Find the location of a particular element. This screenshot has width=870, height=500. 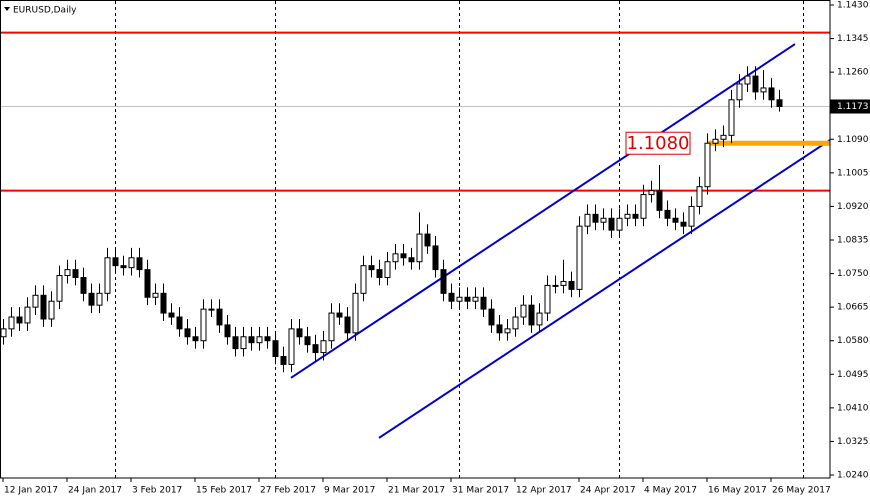

y-tick-label: 1.0750 is located at coordinates (853, 274).